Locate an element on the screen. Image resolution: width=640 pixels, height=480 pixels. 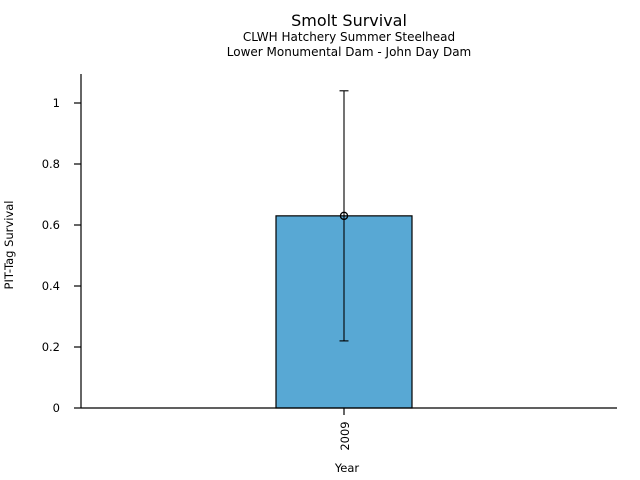
y-tick-label: 0.2 is located at coordinates (51, 347).